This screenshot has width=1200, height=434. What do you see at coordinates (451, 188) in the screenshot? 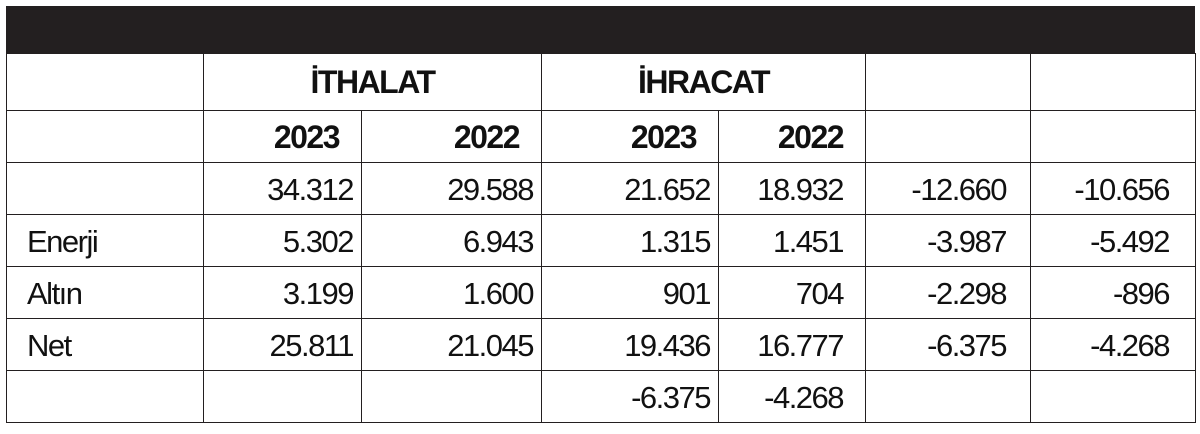
I see `imports-2022-value: 29.588` at bounding box center [451, 188].